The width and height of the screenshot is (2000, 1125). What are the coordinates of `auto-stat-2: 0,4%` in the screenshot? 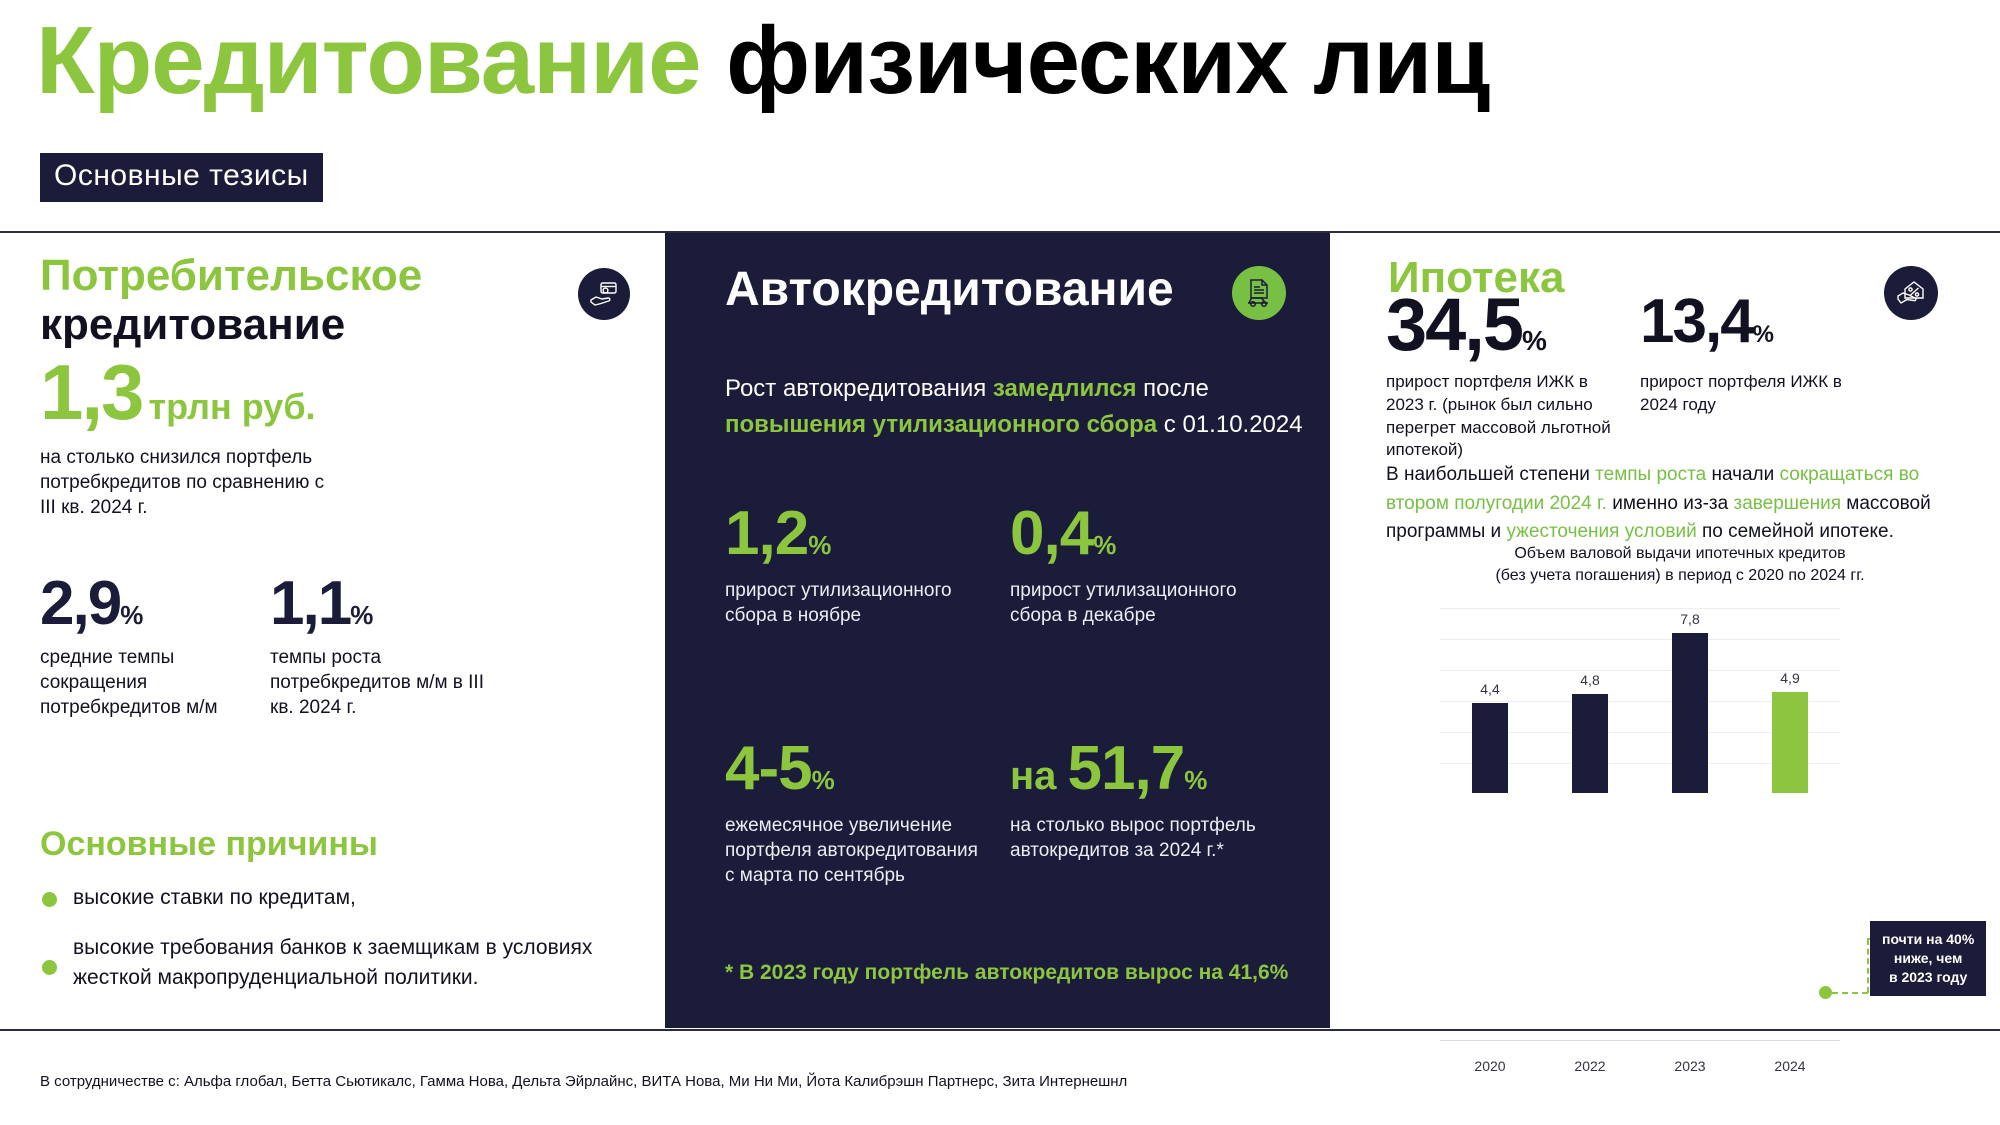 It's located at (1063, 533).